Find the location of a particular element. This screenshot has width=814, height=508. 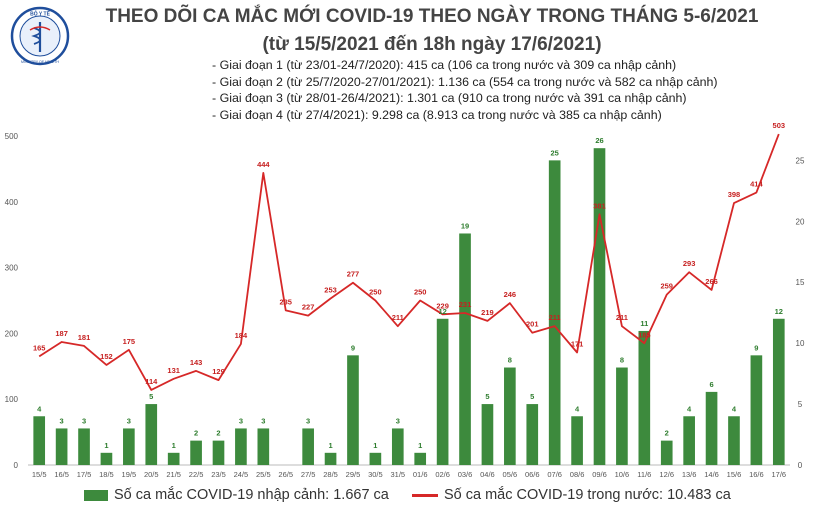

x-tick-label: 18/5 is located at coordinates (106, 474).